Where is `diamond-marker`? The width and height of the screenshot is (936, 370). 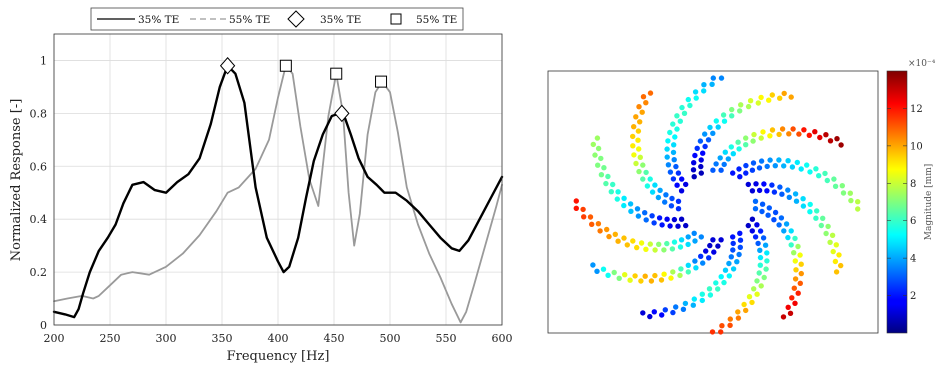 diamond-marker is located at coordinates (342, 113).